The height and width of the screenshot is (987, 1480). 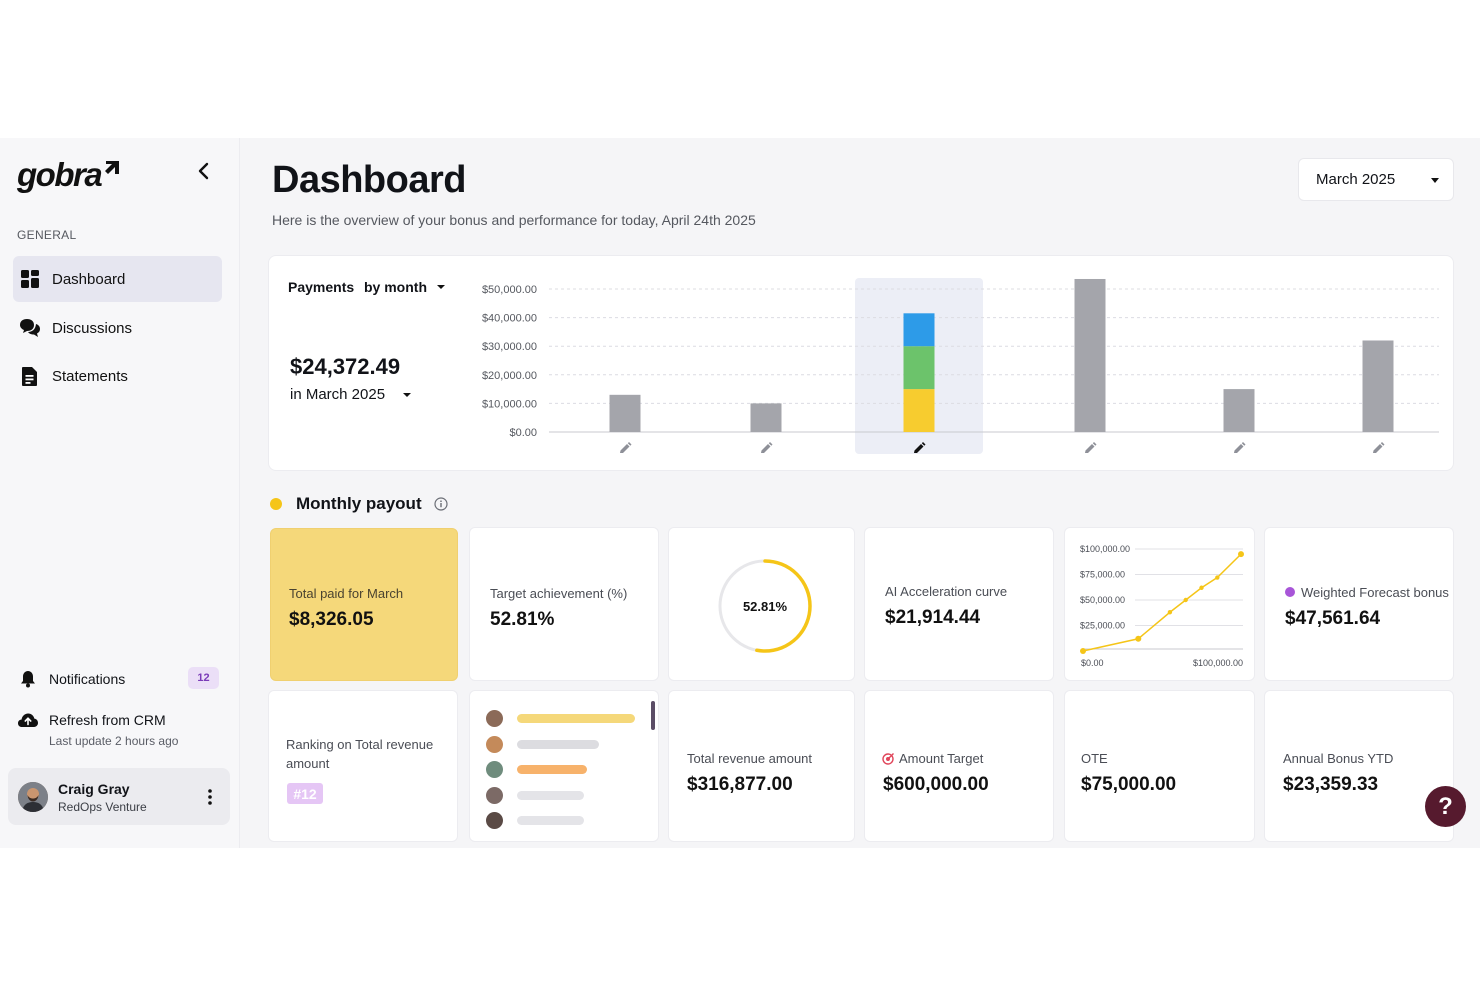 What do you see at coordinates (71, 679) in the screenshot?
I see `notifications-link: Notifications` at bounding box center [71, 679].